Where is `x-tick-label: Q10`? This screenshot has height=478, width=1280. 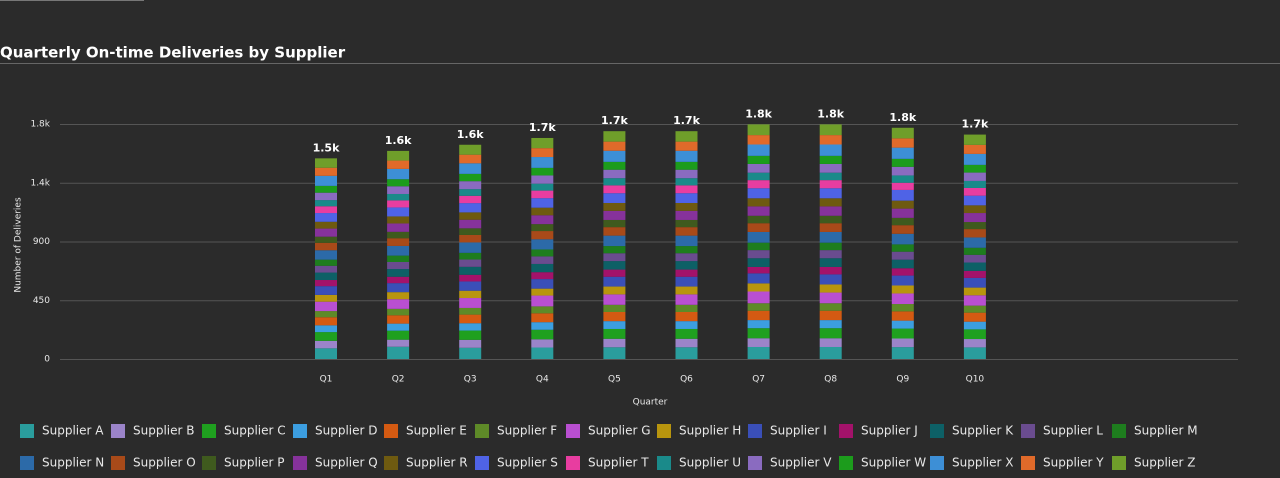
x-tick-label: Q10 is located at coordinates (975, 380).